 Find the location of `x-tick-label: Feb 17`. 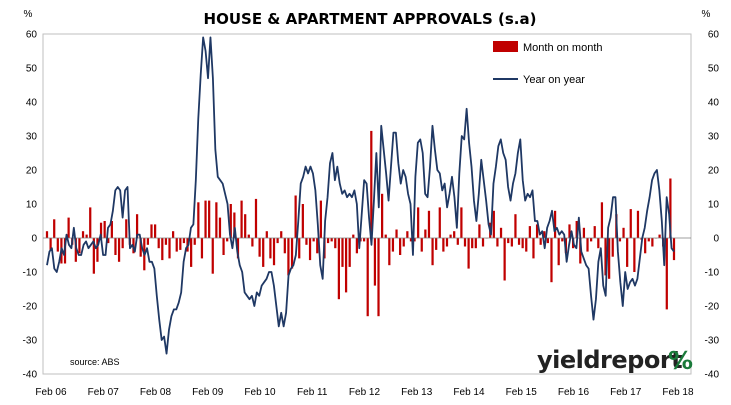

x-tick-label: Feb 17 is located at coordinates (626, 392).